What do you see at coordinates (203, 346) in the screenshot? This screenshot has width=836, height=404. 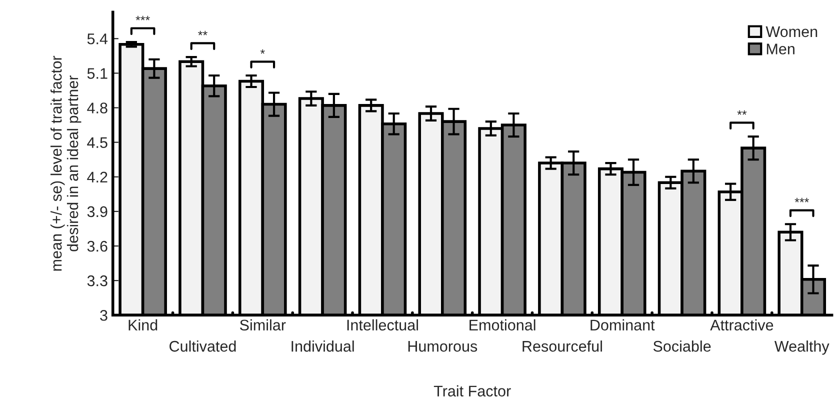 I see `x-tick-label: Cultivated` at bounding box center [203, 346].